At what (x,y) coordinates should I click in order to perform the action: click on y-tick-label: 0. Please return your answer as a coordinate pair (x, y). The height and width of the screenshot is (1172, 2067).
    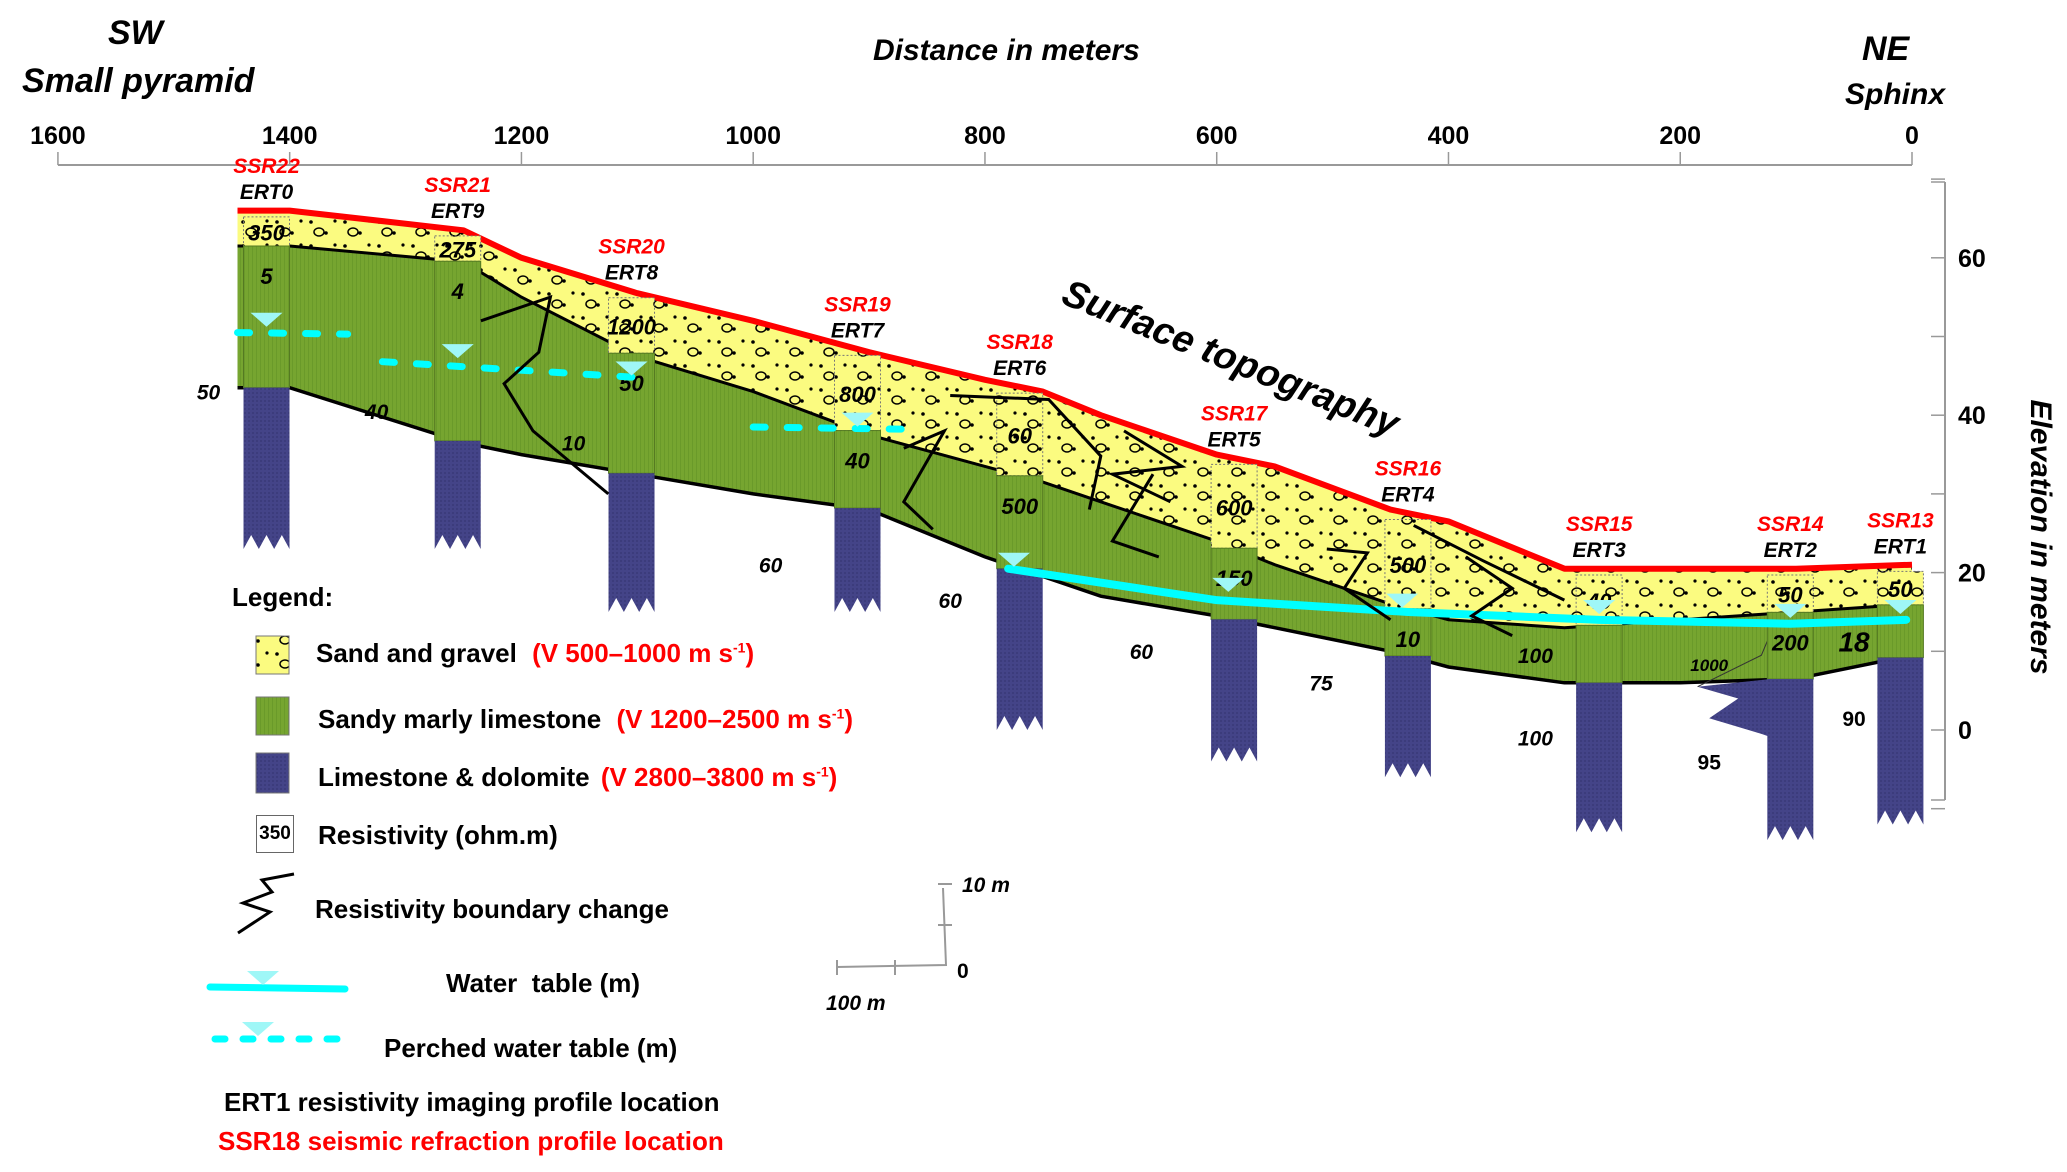
    Looking at the image, I should click on (1965, 731).